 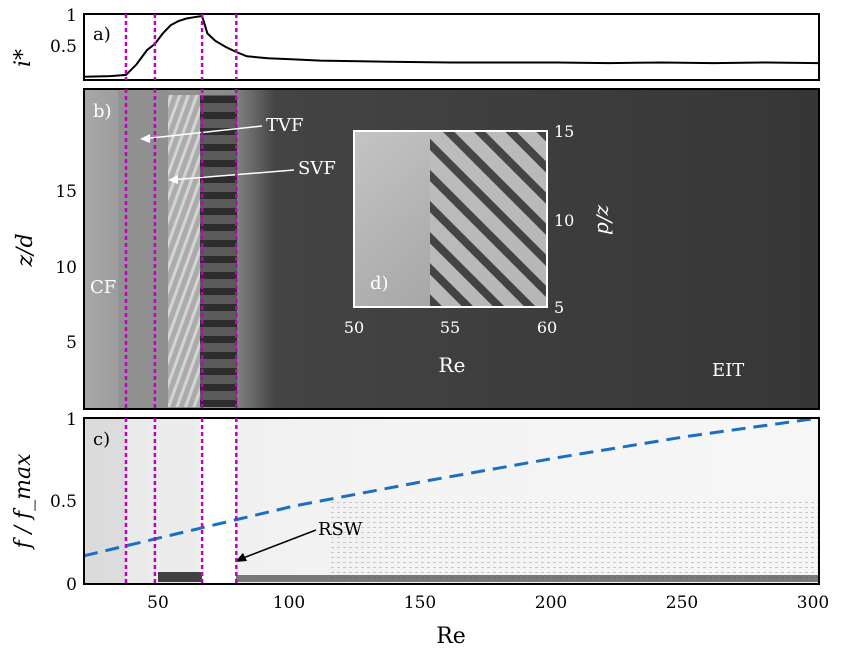 What do you see at coordinates (172, 501) in the screenshot?
I see `panel-c-lowrange-shade` at bounding box center [172, 501].